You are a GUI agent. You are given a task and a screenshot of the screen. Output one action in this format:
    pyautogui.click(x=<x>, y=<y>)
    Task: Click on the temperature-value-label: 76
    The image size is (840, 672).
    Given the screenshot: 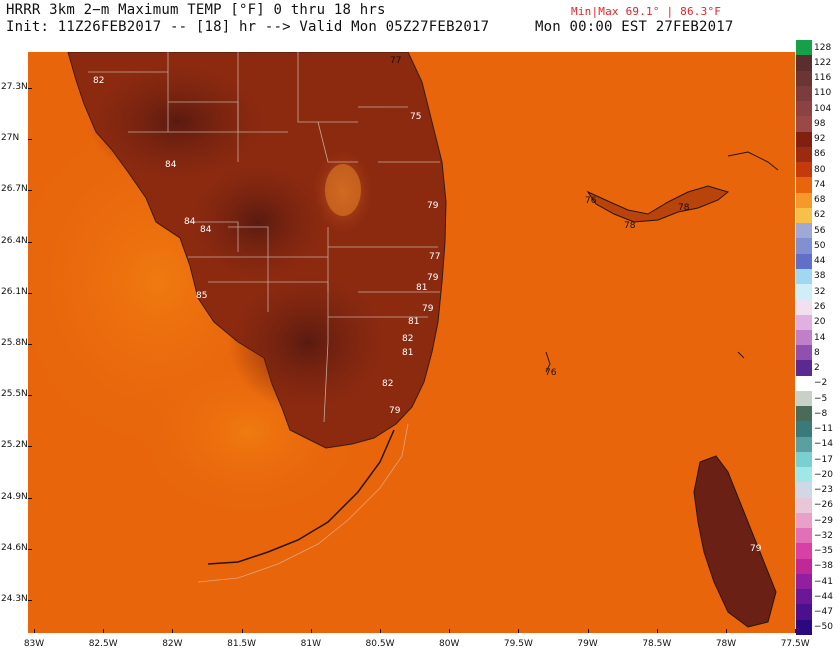 What is the action you would take?
    pyautogui.click(x=591, y=201)
    